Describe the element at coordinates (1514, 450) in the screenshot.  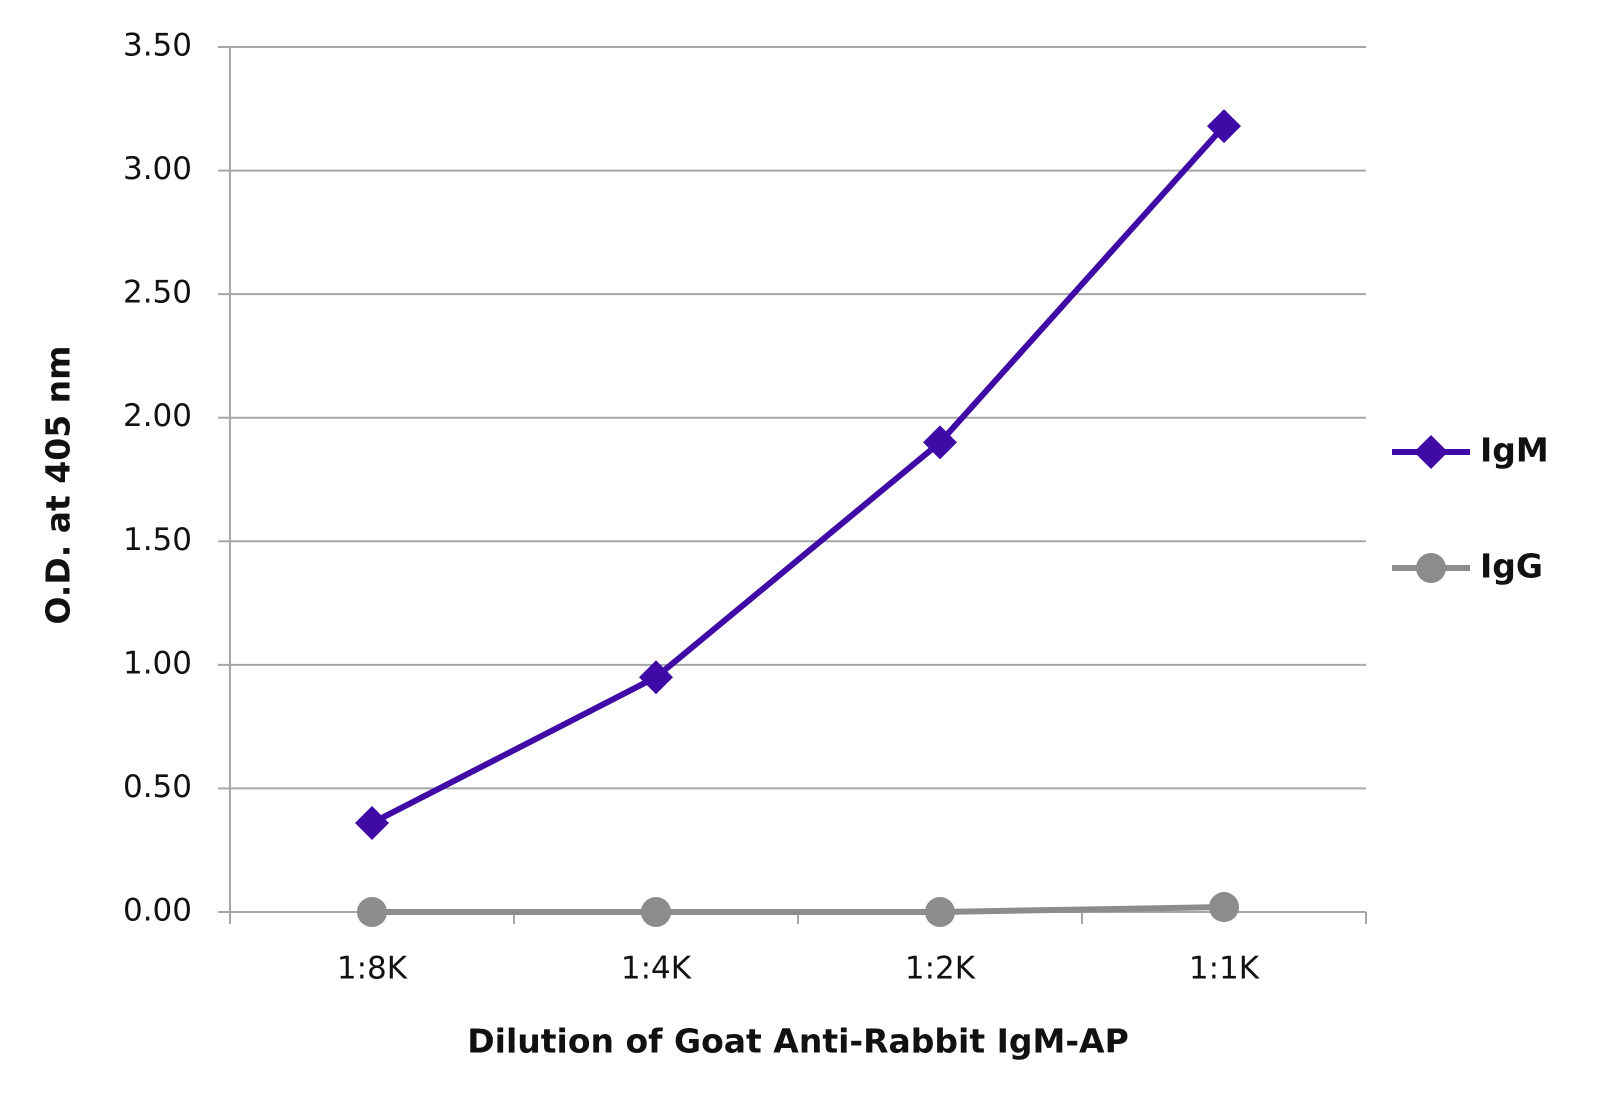
I see `legend-label: IgM` at that location.